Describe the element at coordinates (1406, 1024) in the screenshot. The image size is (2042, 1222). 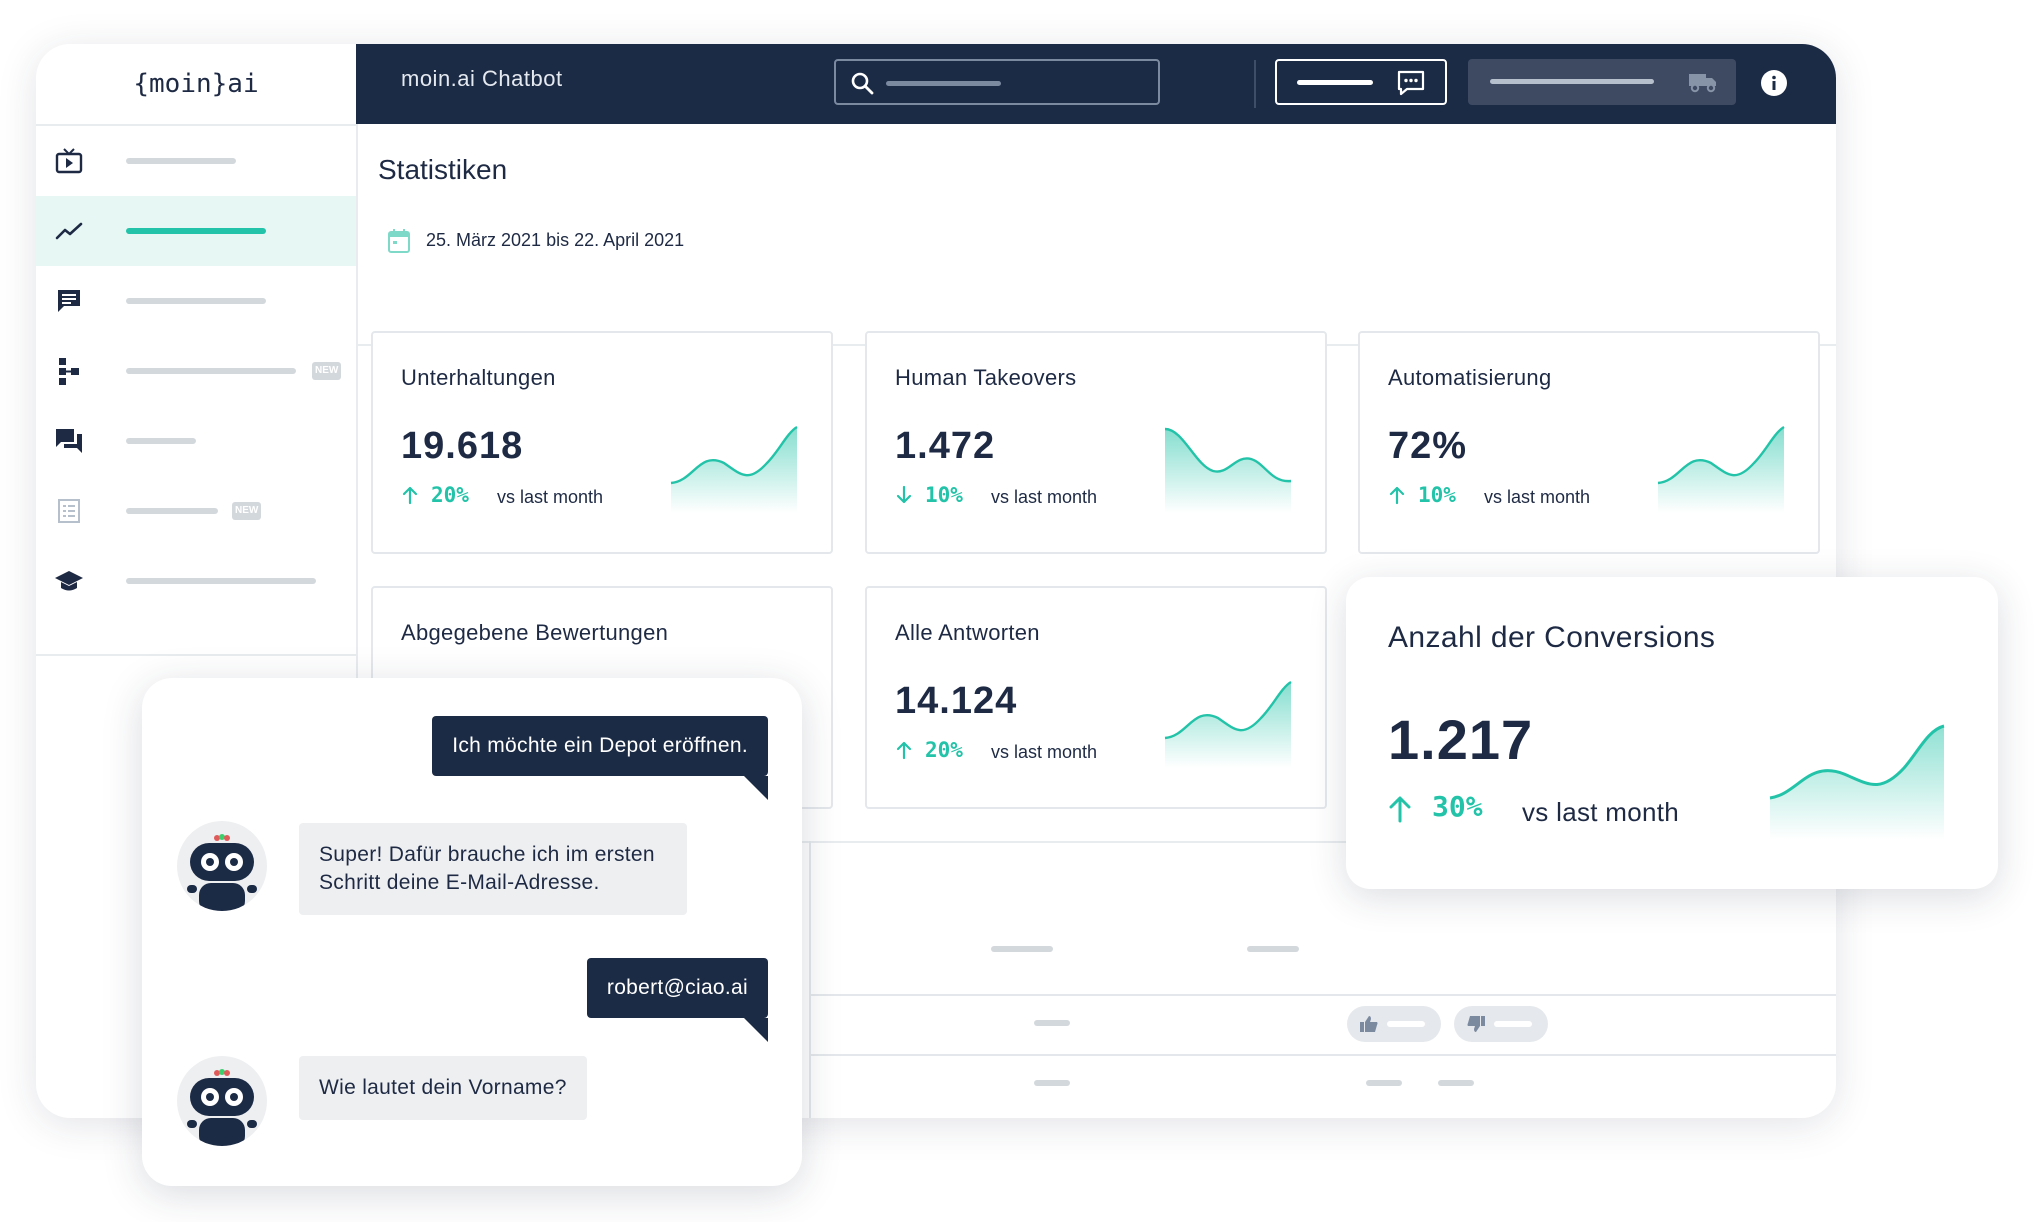
I see `thumbs-up-count` at that location.